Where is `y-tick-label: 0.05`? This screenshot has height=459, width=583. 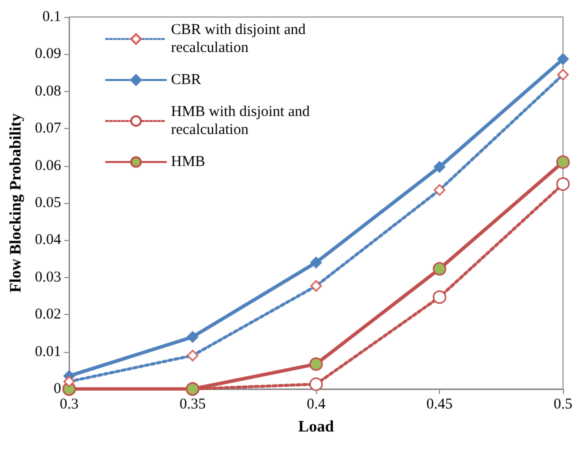 y-tick-label: 0.05 is located at coordinates (48, 203).